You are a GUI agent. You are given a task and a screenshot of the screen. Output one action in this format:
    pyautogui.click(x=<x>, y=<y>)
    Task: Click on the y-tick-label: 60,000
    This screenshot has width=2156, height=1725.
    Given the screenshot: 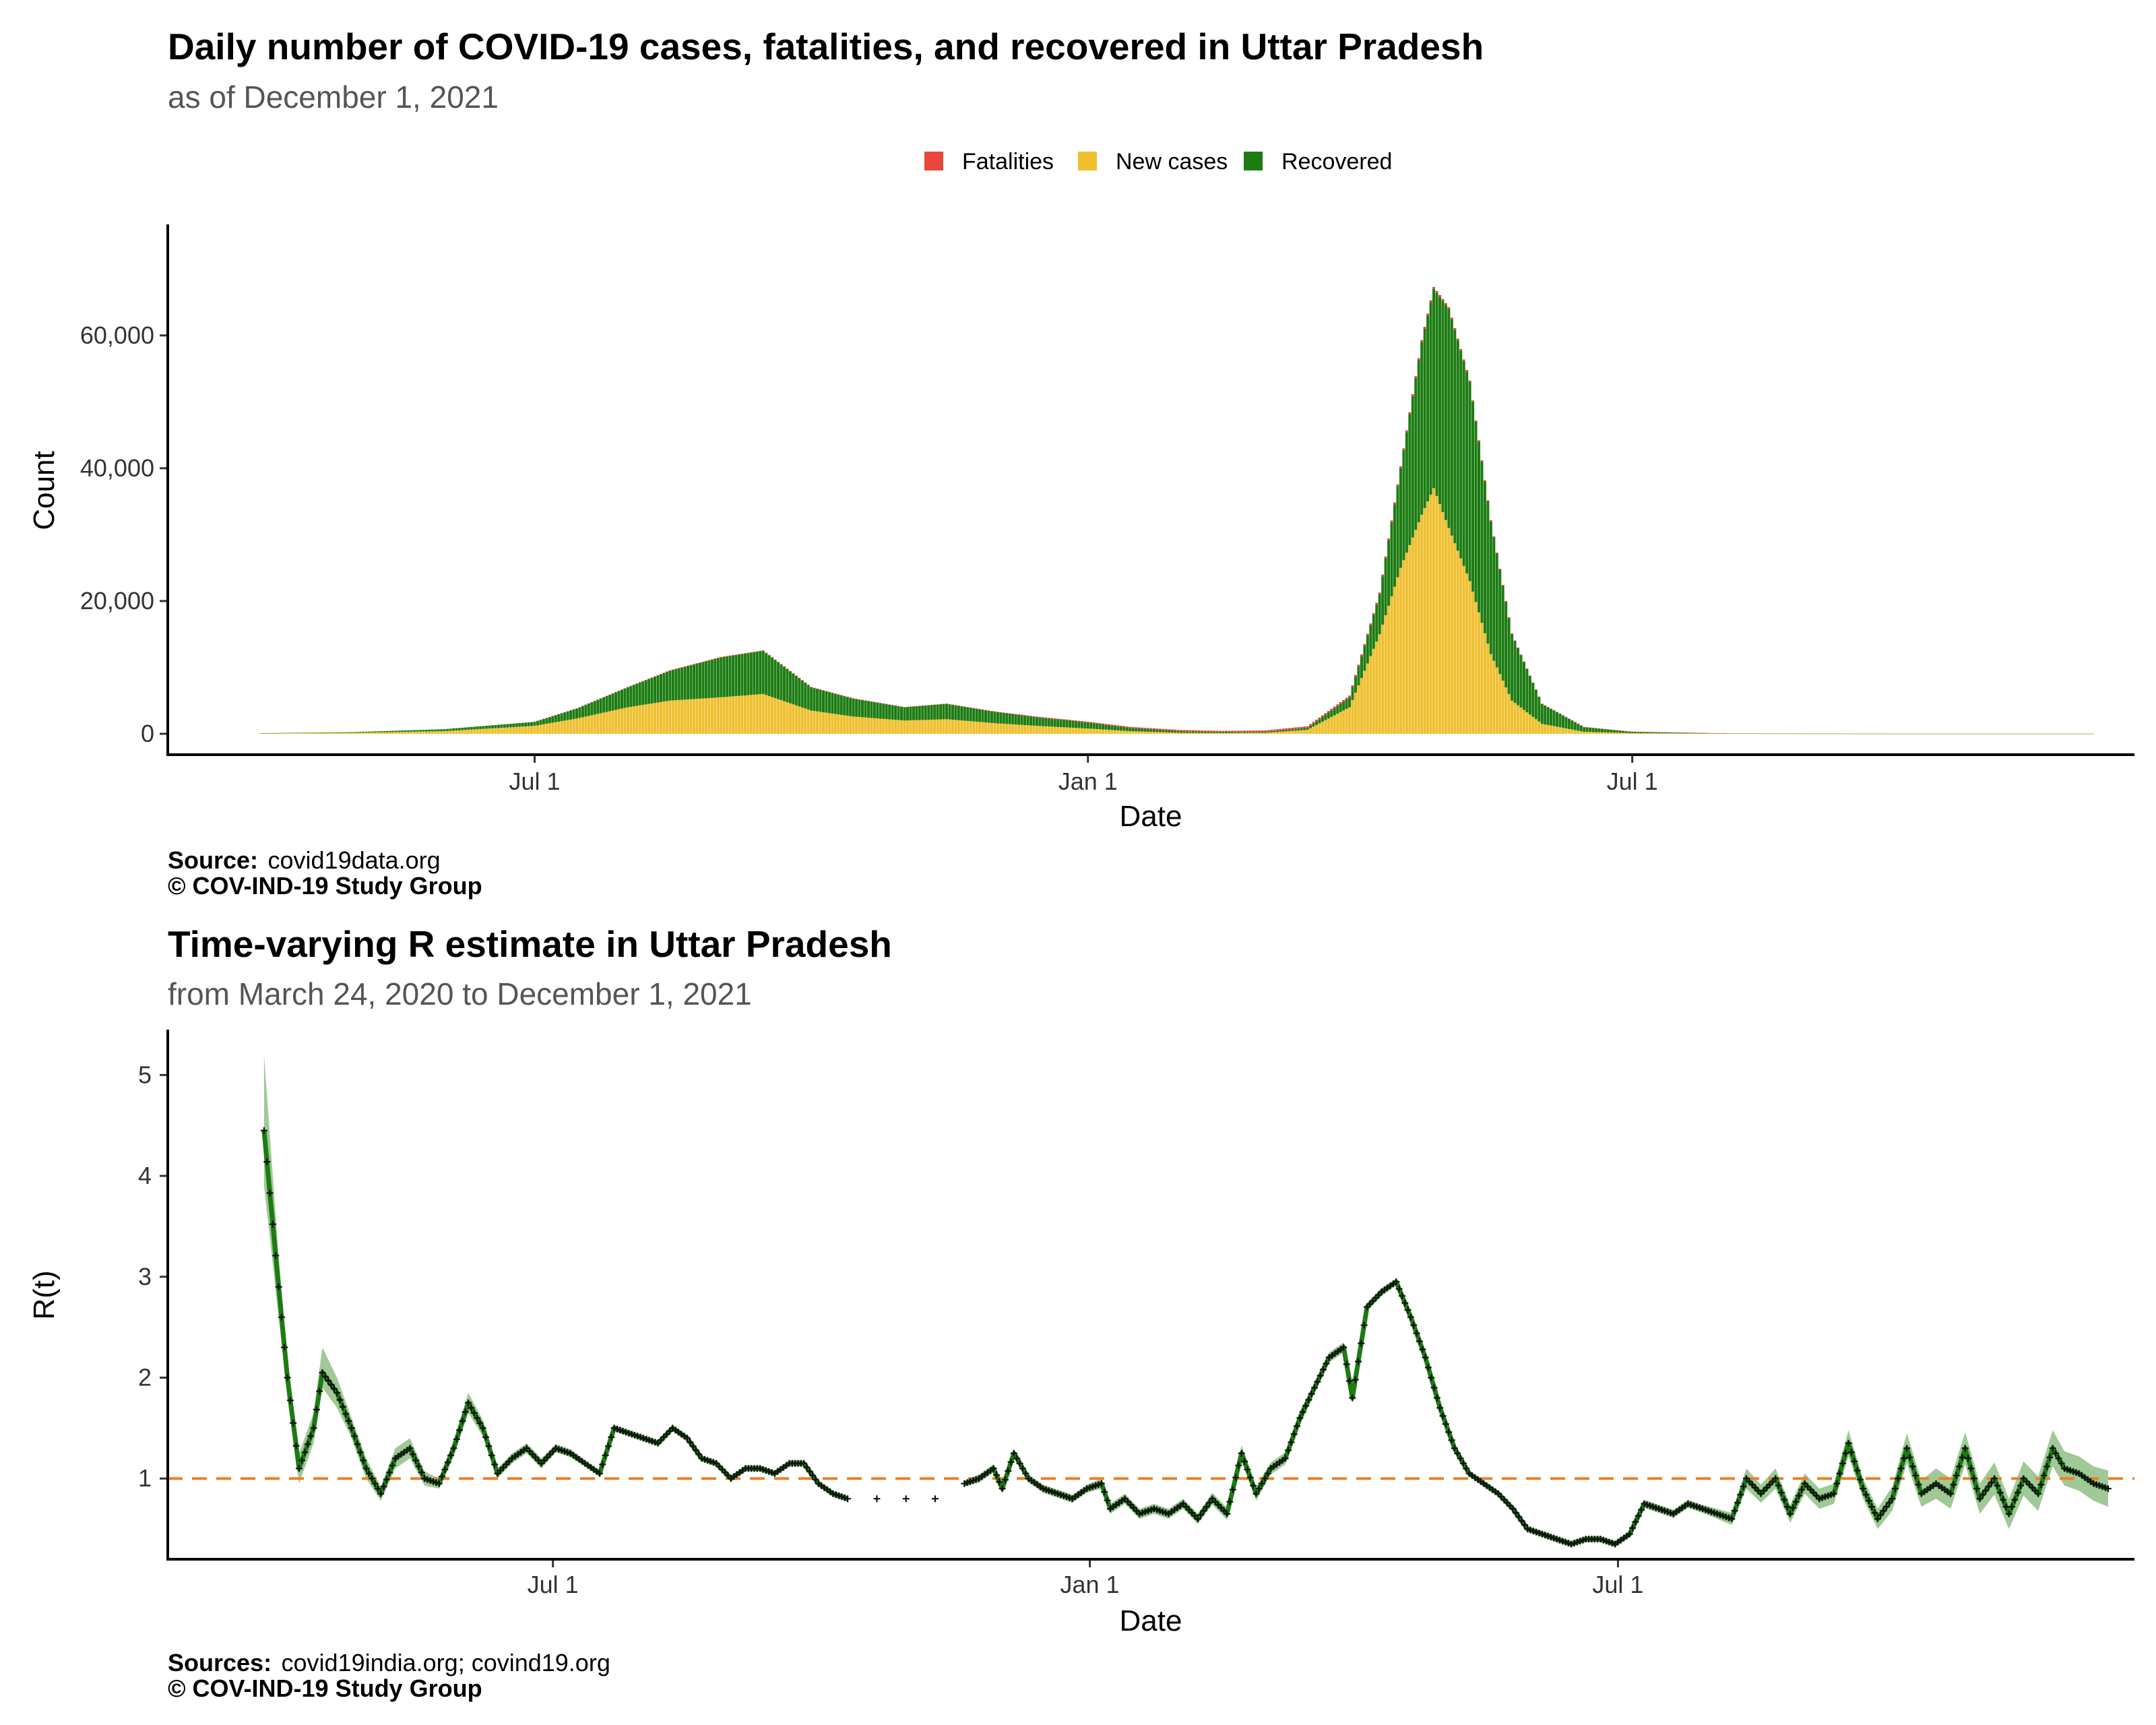 What is the action you would take?
    pyautogui.click(x=117, y=335)
    